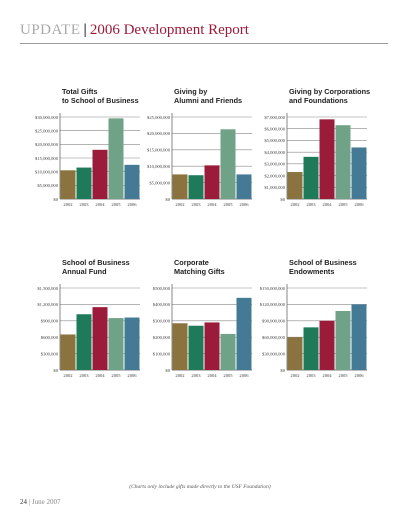 This screenshot has height=518, width=400. What do you see at coordinates (96, 267) in the screenshot?
I see `chart-title: School of Business Annual Fund` at bounding box center [96, 267].